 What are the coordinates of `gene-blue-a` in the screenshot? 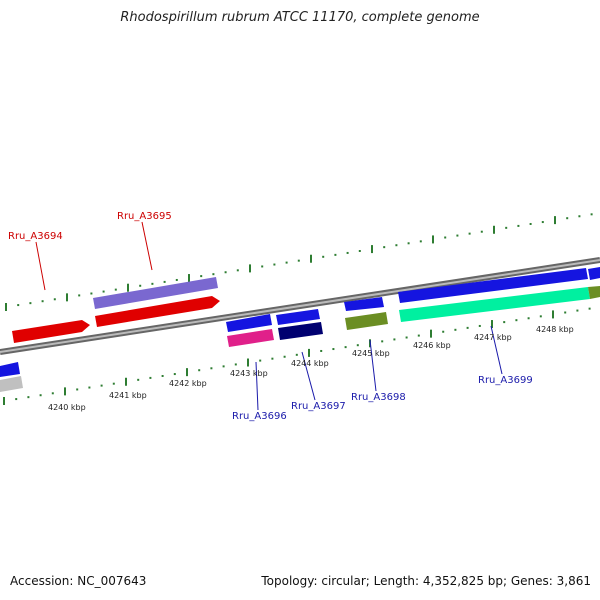 It's located at (249, 323).